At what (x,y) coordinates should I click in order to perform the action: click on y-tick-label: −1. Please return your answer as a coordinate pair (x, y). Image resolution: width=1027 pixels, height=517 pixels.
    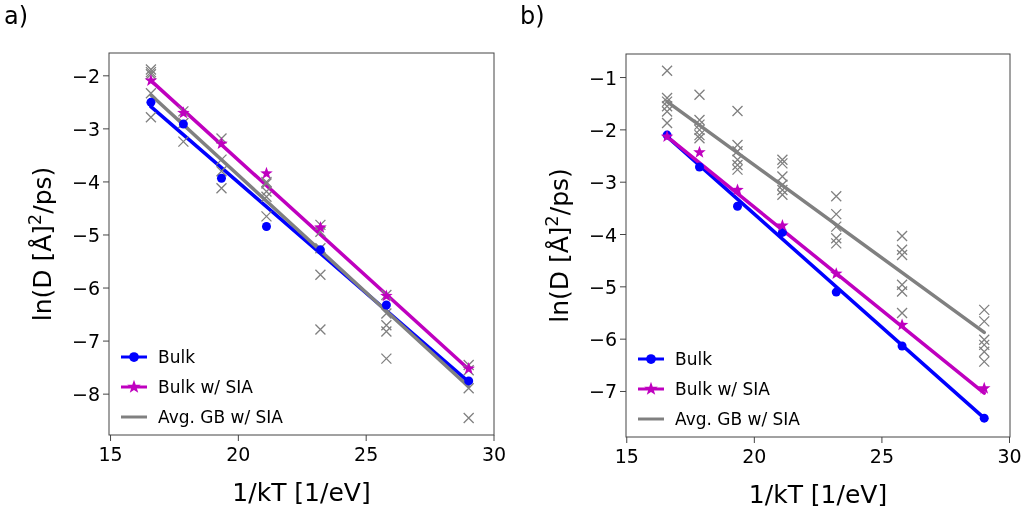
    Looking at the image, I should click on (602, 77).